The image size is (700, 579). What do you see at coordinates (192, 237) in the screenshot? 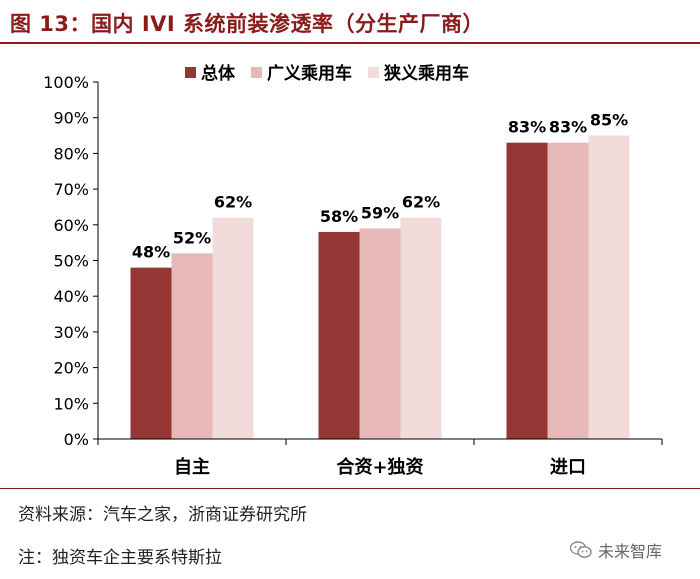
I see `data-label: 52%` at bounding box center [192, 237].